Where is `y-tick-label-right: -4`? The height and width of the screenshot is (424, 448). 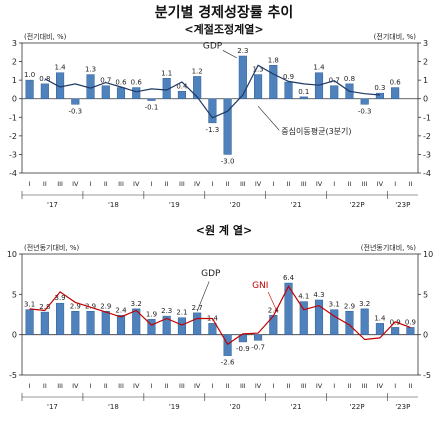 y-tick-label-right: -4 is located at coordinates (427, 173).